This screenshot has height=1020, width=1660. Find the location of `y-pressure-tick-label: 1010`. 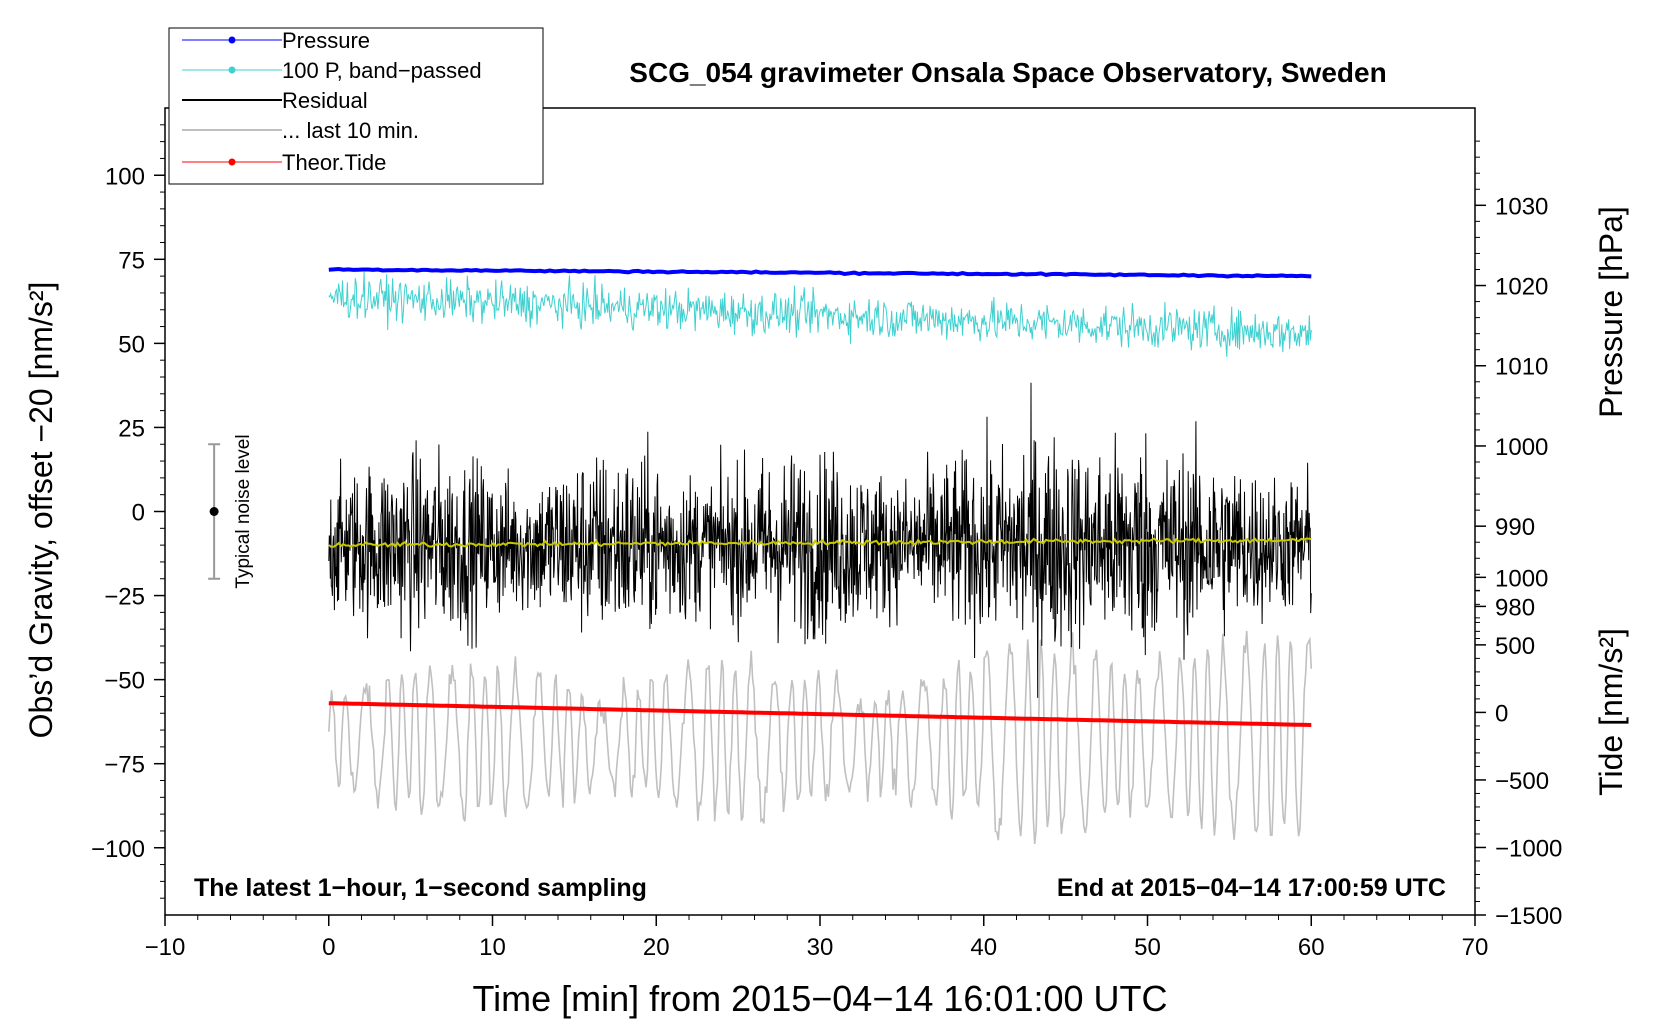

y-pressure-tick-label: 1010 is located at coordinates (1521, 367).